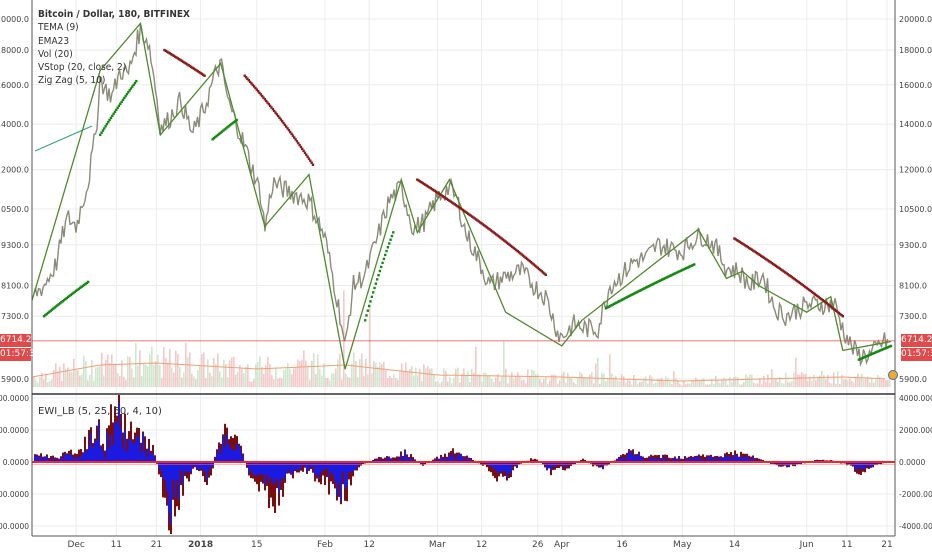 The height and width of the screenshot is (555, 932). What do you see at coordinates (55, 54) in the screenshot?
I see `legend-volume: Vol (20)` at bounding box center [55, 54].